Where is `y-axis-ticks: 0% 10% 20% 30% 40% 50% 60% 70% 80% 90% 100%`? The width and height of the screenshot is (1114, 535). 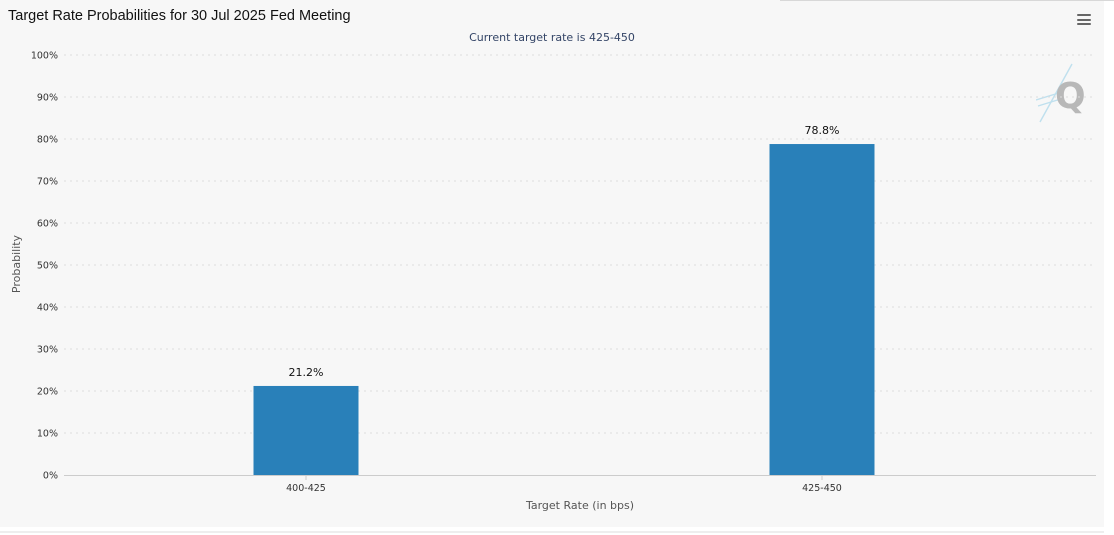 y-axis-ticks: 0% 10% 20% 30% 40% 50% 60% 70% 80% 90% 100% is located at coordinates (44, 266).